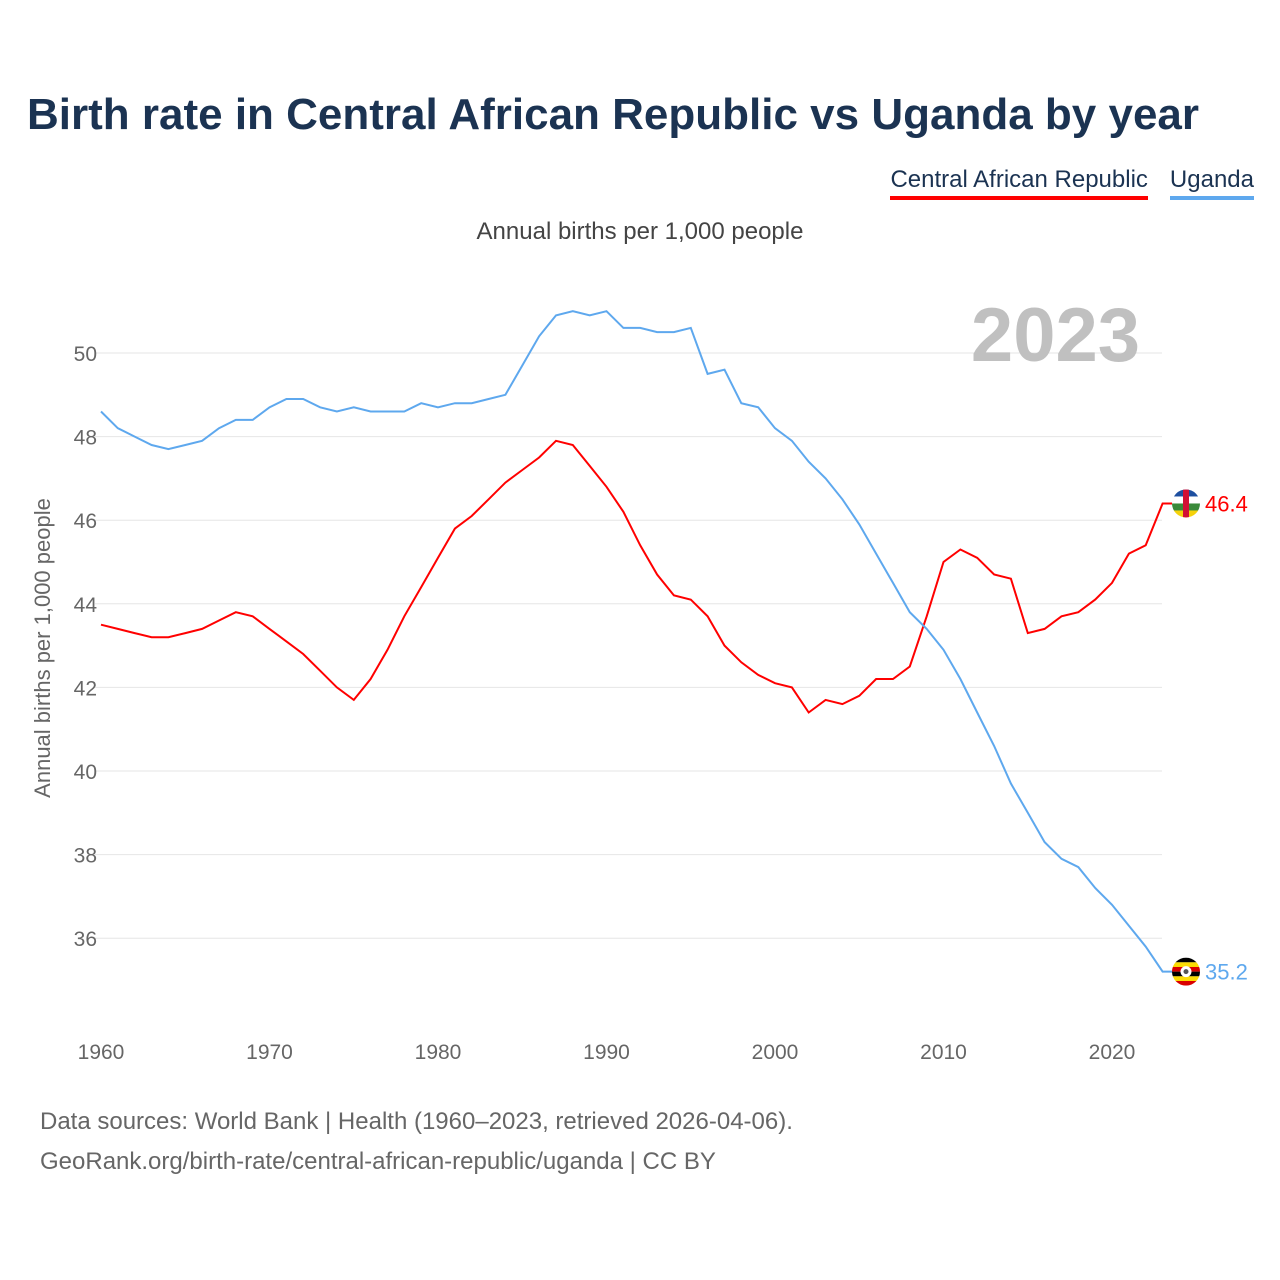 The width and height of the screenshot is (1280, 1280). Describe the element at coordinates (1226, 972) in the screenshot. I see `end-value-label: 35.2` at that location.